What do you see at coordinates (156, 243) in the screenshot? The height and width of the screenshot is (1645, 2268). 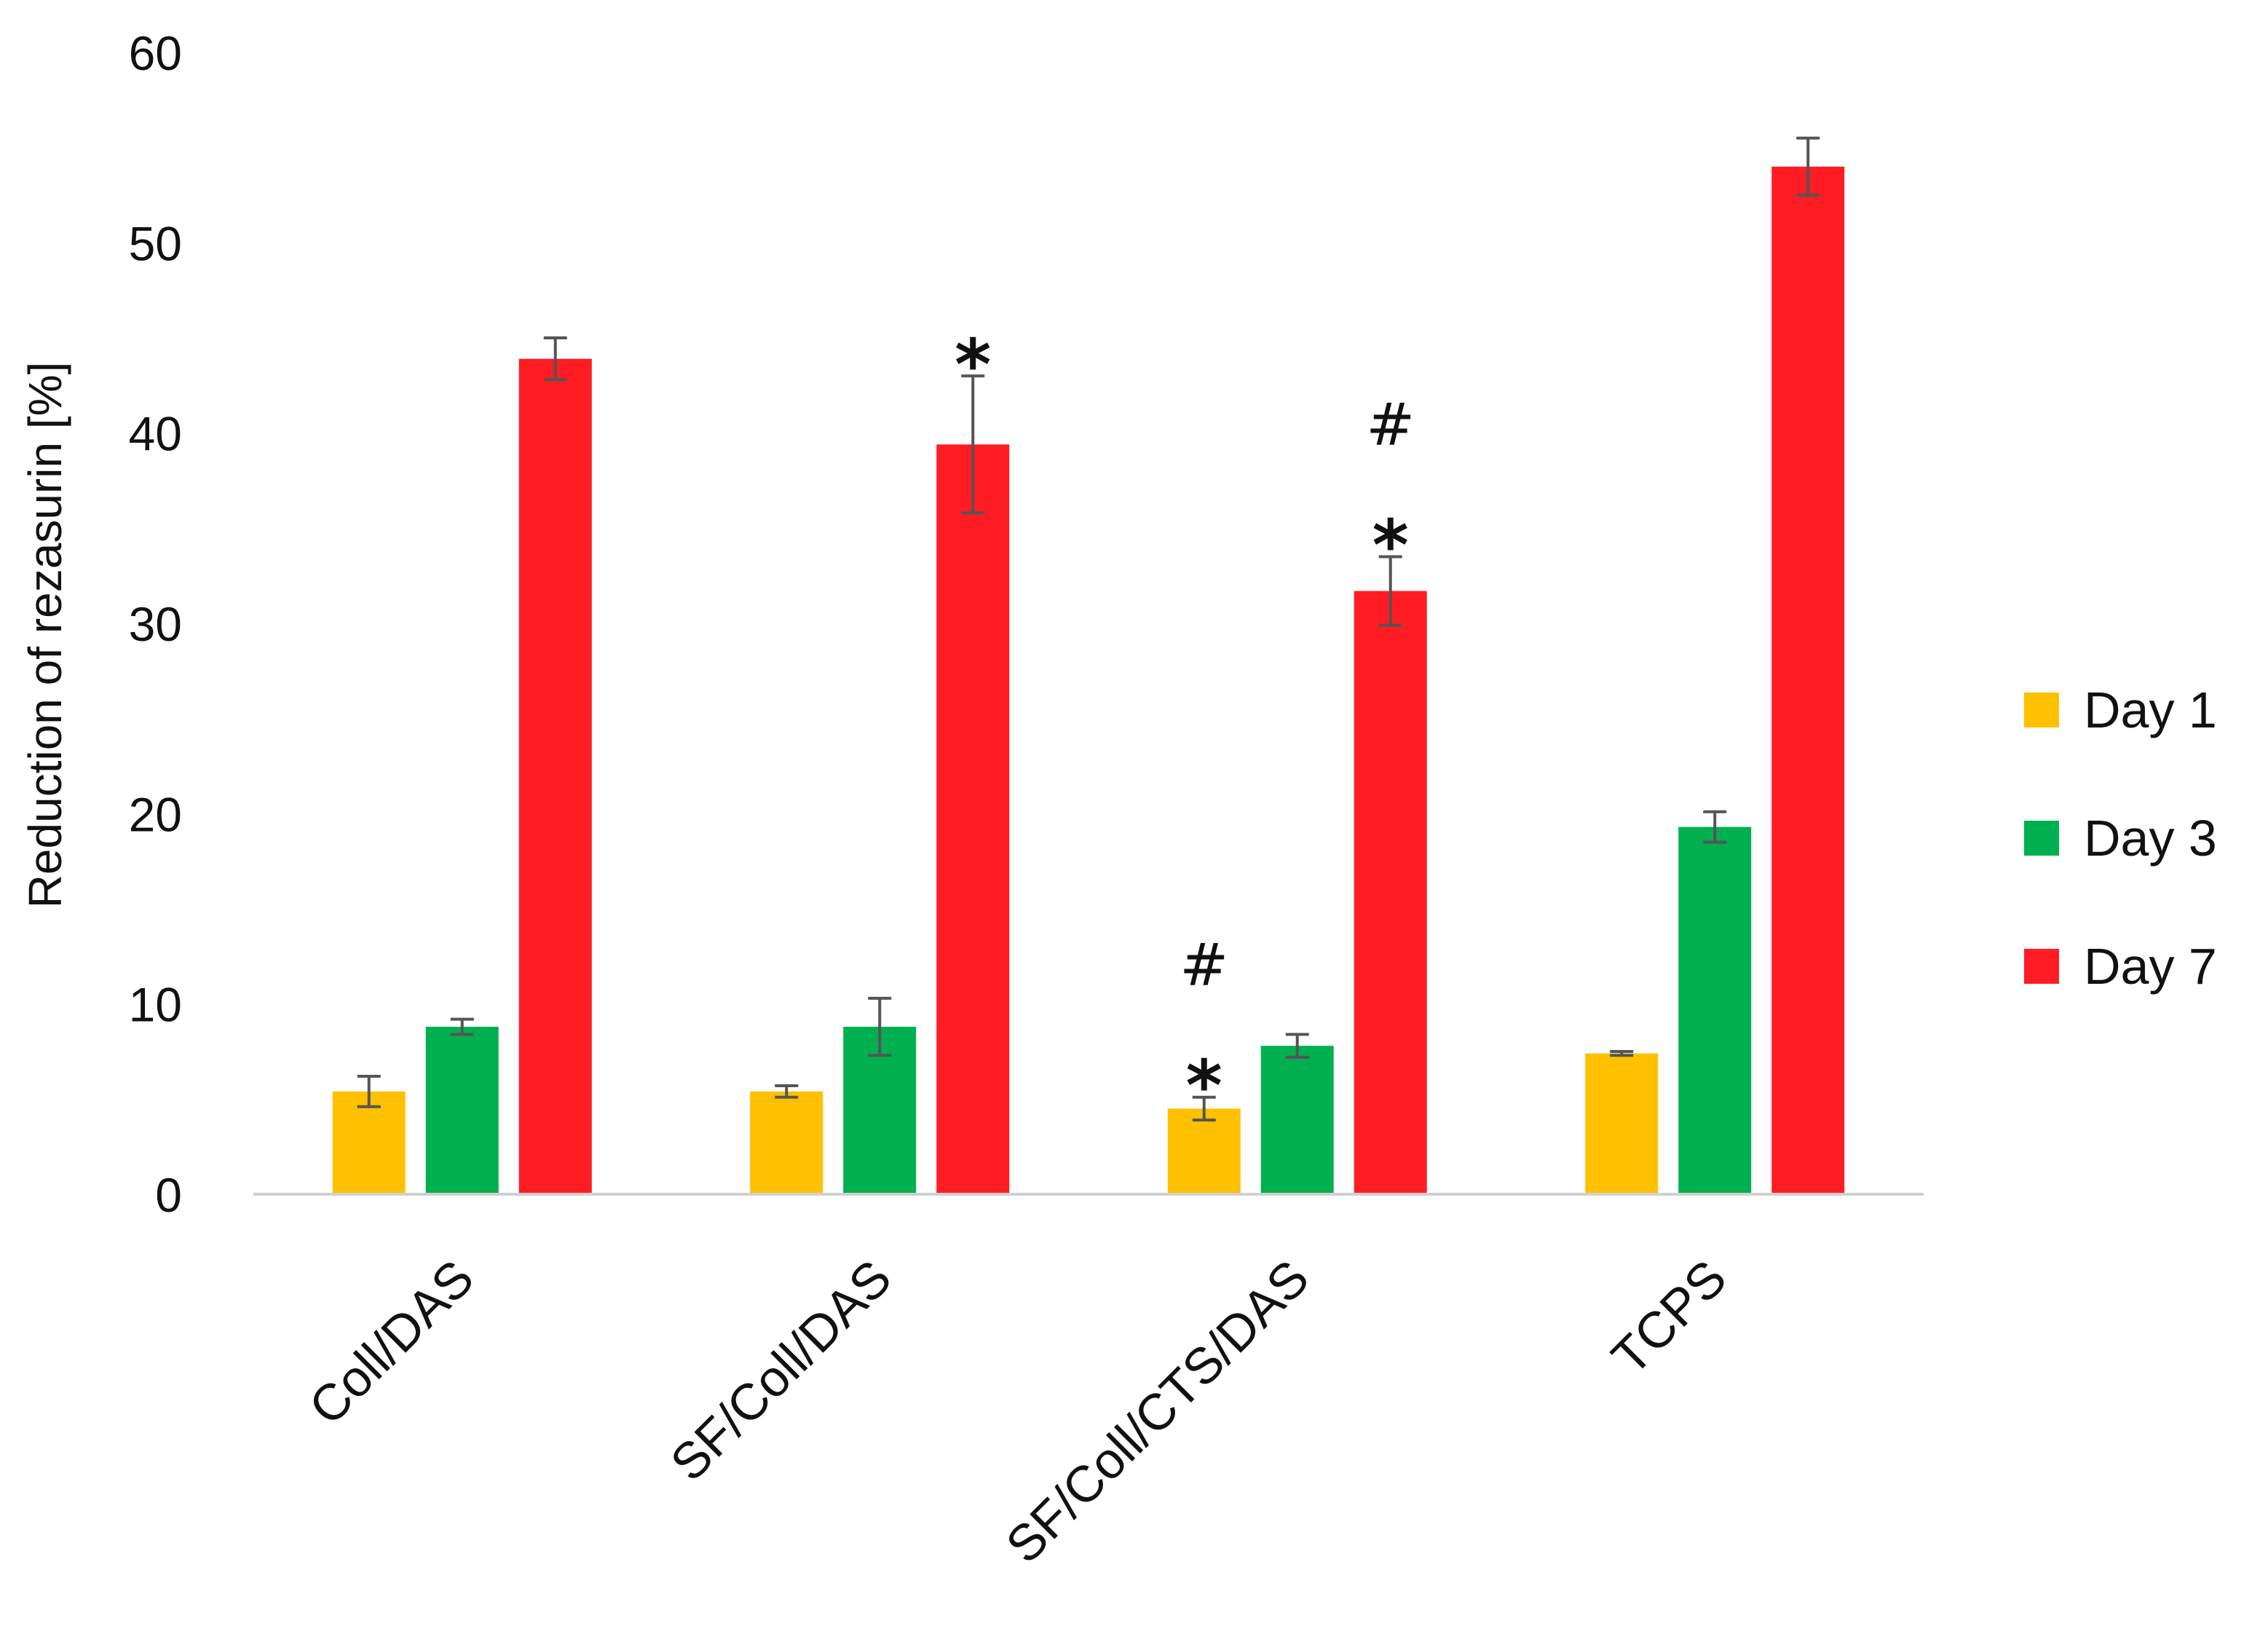 I see `y-tick-label: 50` at bounding box center [156, 243].